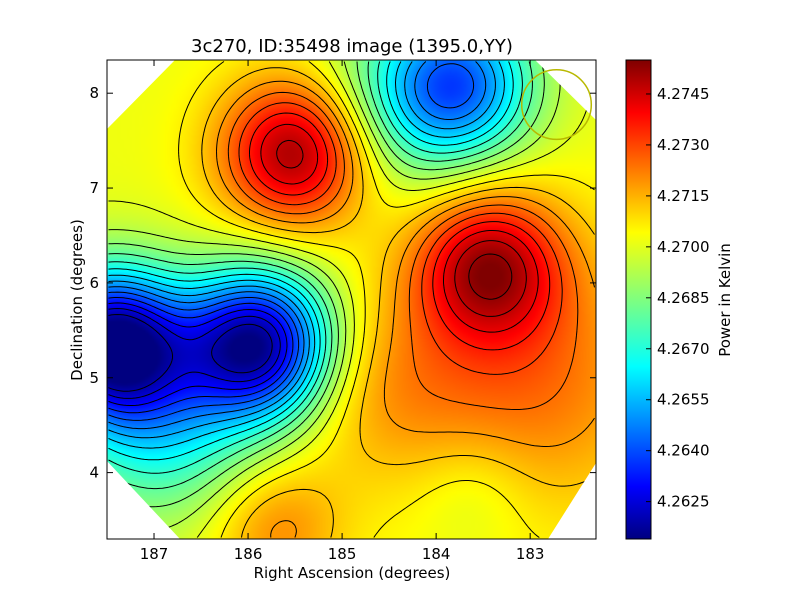 Image resolution: width=800 pixels, height=600 pixels. I want to click on colorbar-label: Power in Kelvin, so click(725, 300).